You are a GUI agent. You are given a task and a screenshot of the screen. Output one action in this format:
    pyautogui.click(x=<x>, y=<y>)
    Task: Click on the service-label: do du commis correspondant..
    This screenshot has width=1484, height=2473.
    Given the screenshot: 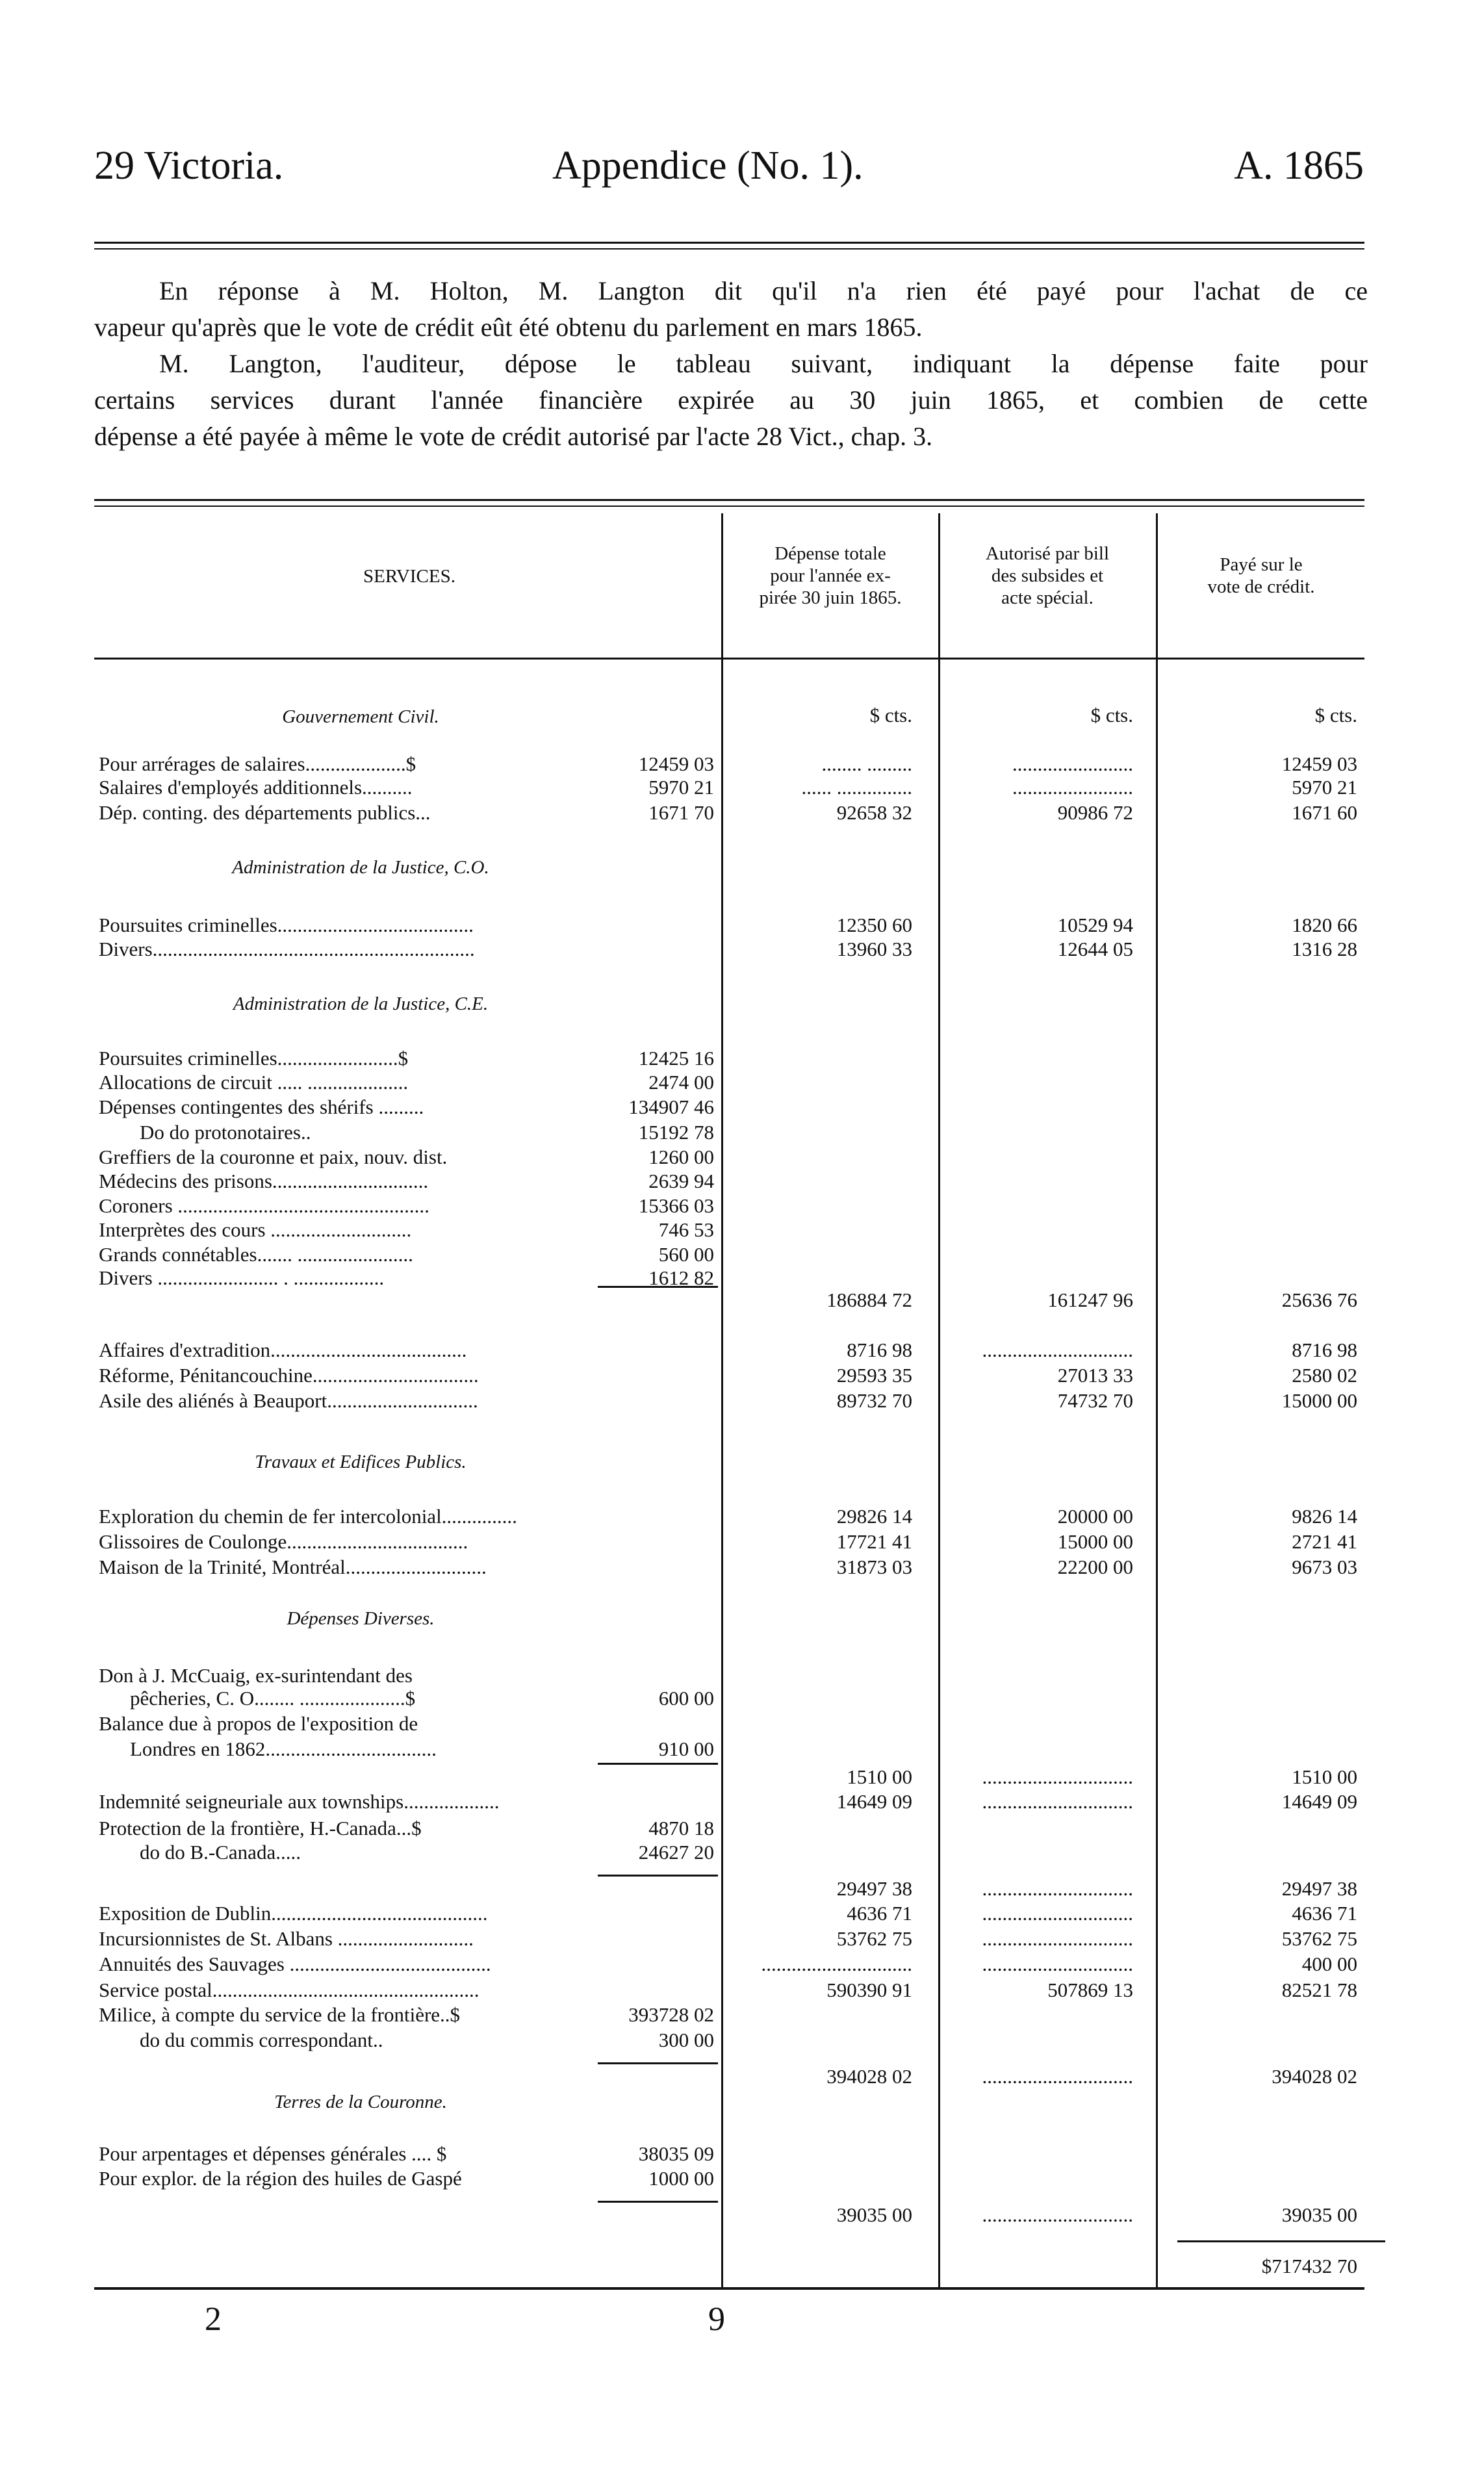 What is the action you would take?
    pyautogui.click(x=262, y=2040)
    